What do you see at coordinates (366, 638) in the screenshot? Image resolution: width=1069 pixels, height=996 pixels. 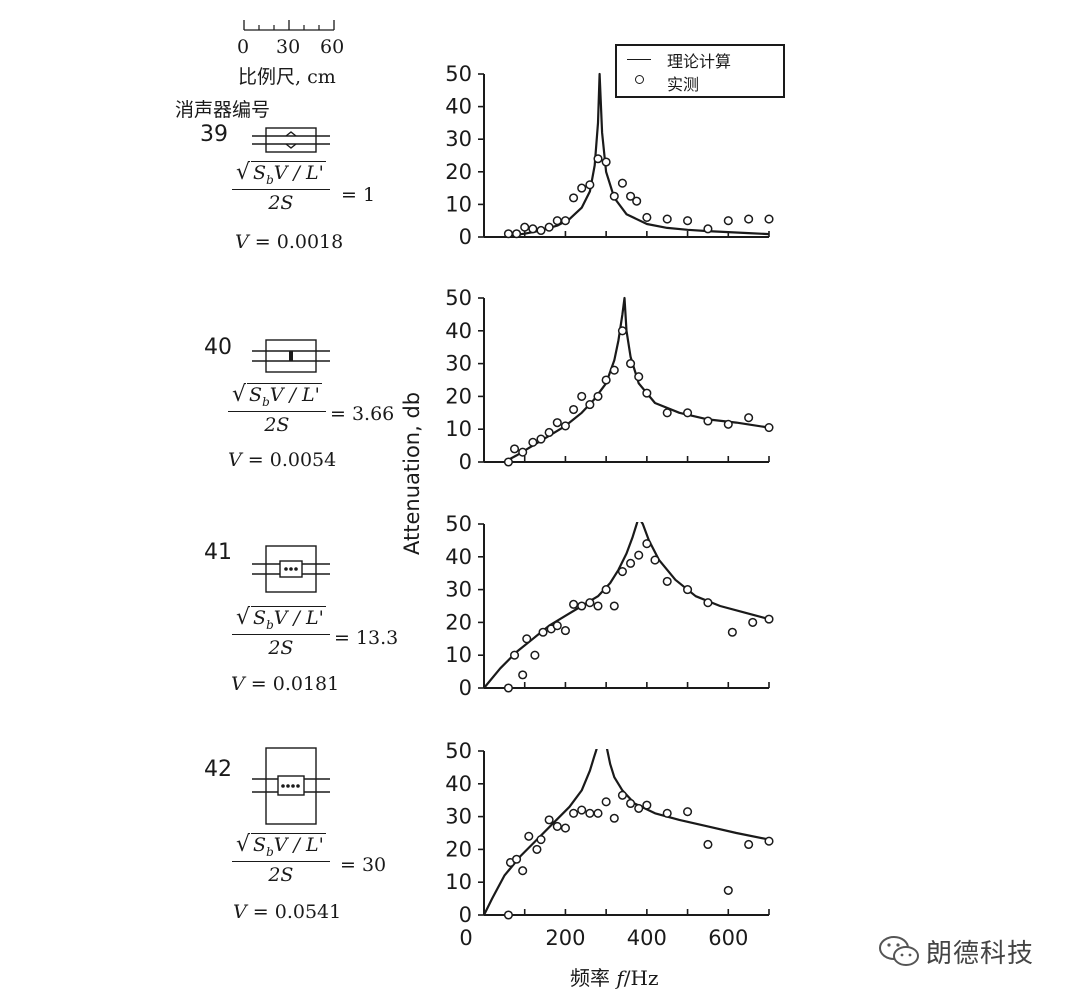 I see `ratio-41: = 13.3` at bounding box center [366, 638].